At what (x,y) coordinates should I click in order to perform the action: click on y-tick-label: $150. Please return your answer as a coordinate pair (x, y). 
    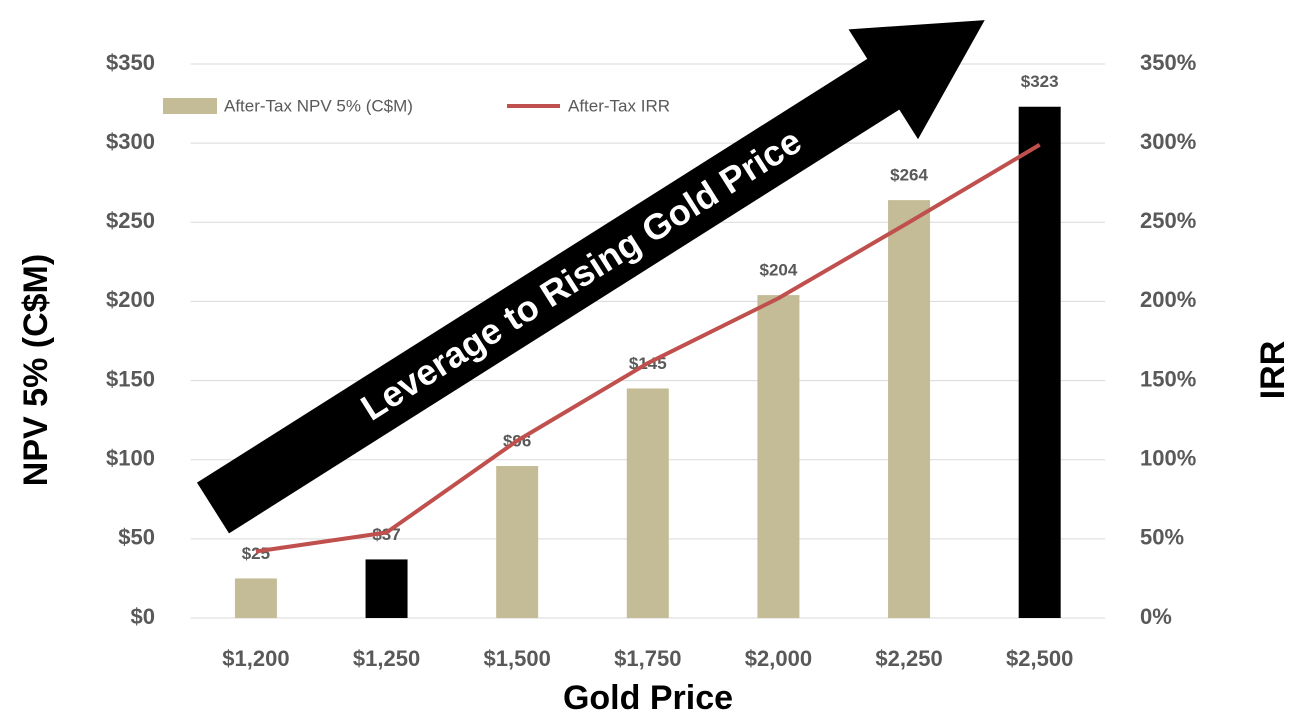
    Looking at the image, I should click on (130, 378).